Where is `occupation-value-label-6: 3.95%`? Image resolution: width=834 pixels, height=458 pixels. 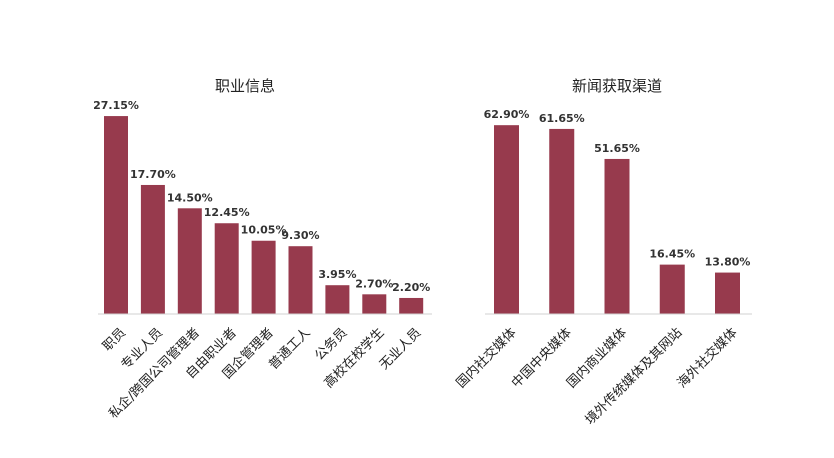 occupation-value-label-6: 3.95% is located at coordinates (337, 274).